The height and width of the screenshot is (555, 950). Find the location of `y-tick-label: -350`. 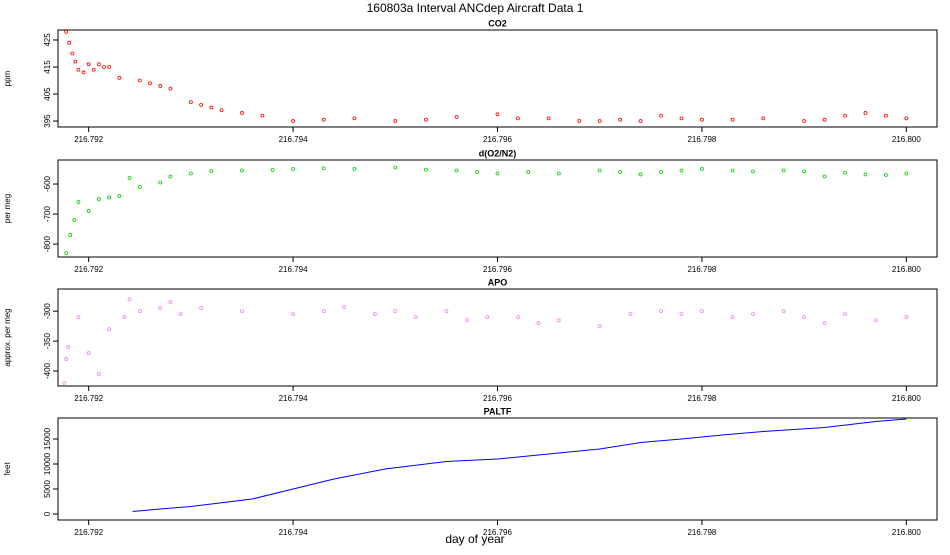

y-tick-label: -350 is located at coordinates (47, 341).